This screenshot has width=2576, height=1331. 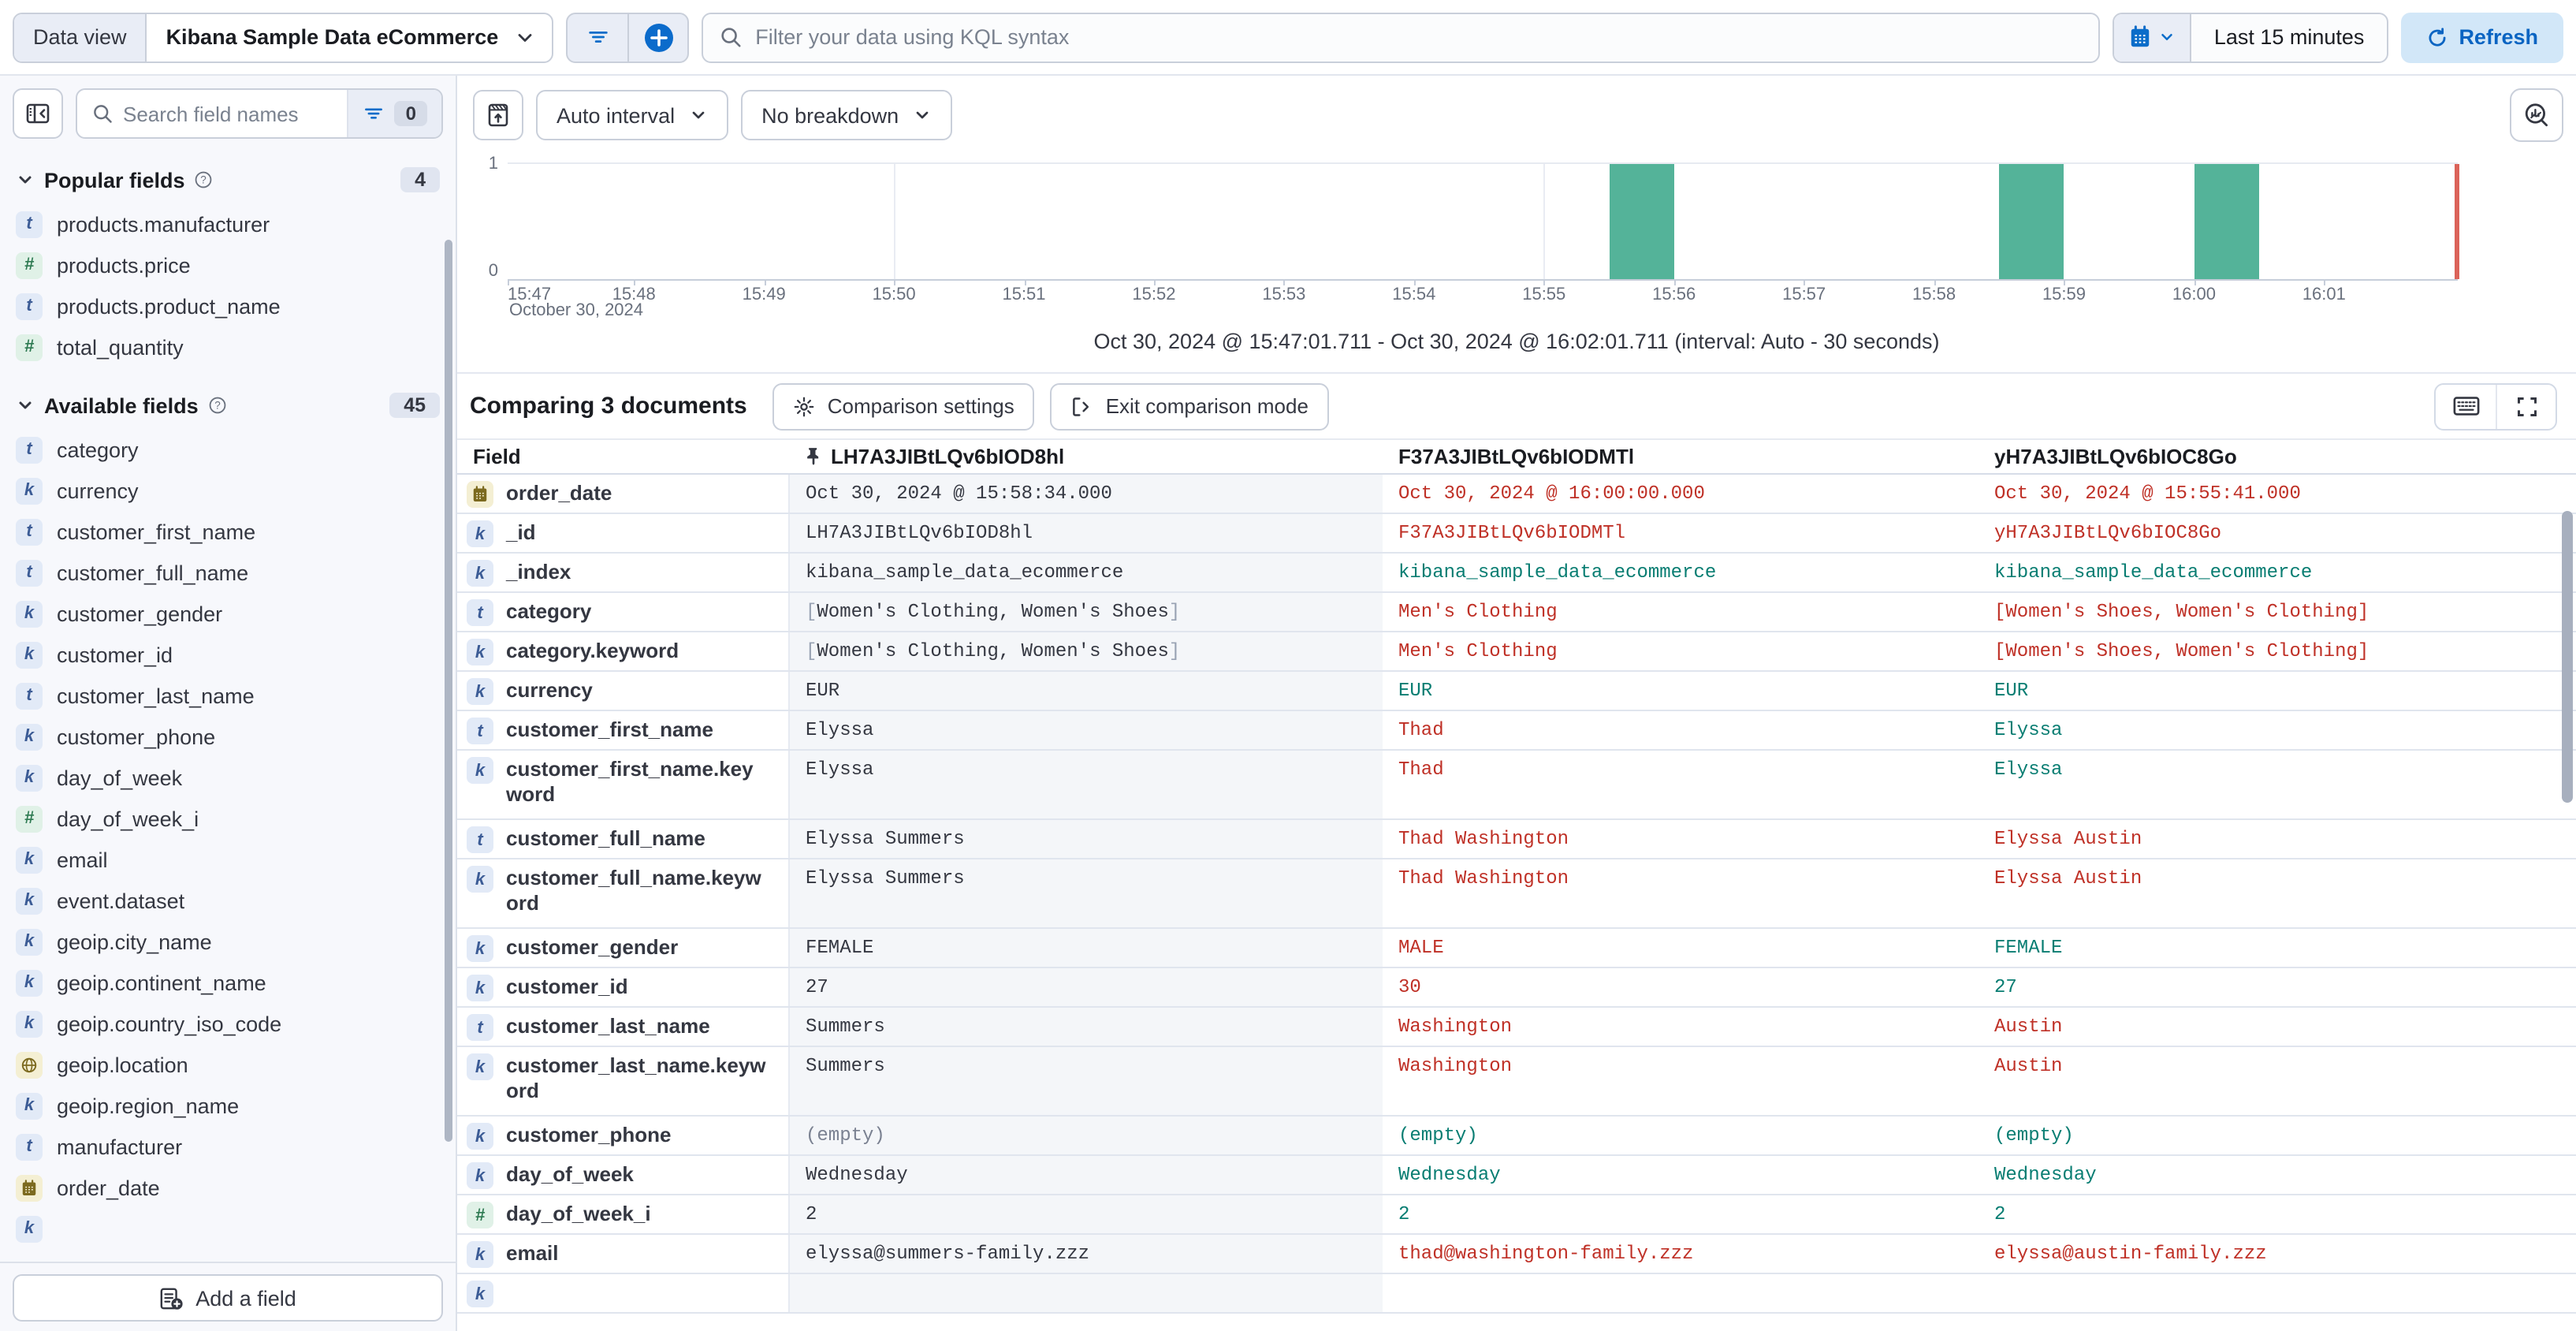 What do you see at coordinates (228, 1187) in the screenshot?
I see `field-item: order_date` at bounding box center [228, 1187].